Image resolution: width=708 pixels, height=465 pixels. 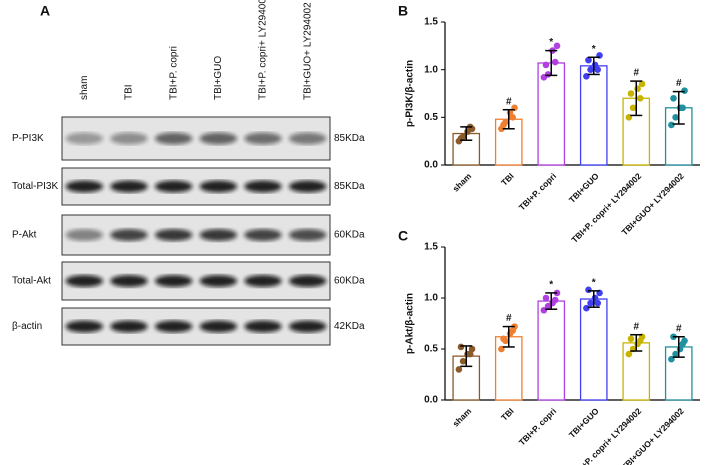 What do you see at coordinates (218, 78) in the screenshot?
I see `lane-label: TBI+GUO` at bounding box center [218, 78].